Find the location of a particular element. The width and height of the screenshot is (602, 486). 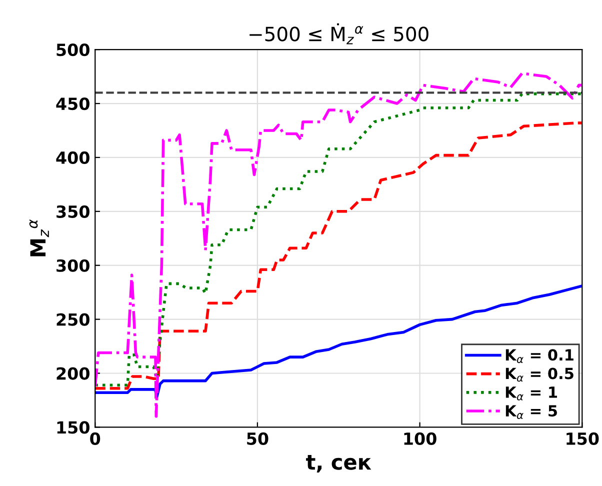

y-tick-label: 450 is located at coordinates (73, 103).